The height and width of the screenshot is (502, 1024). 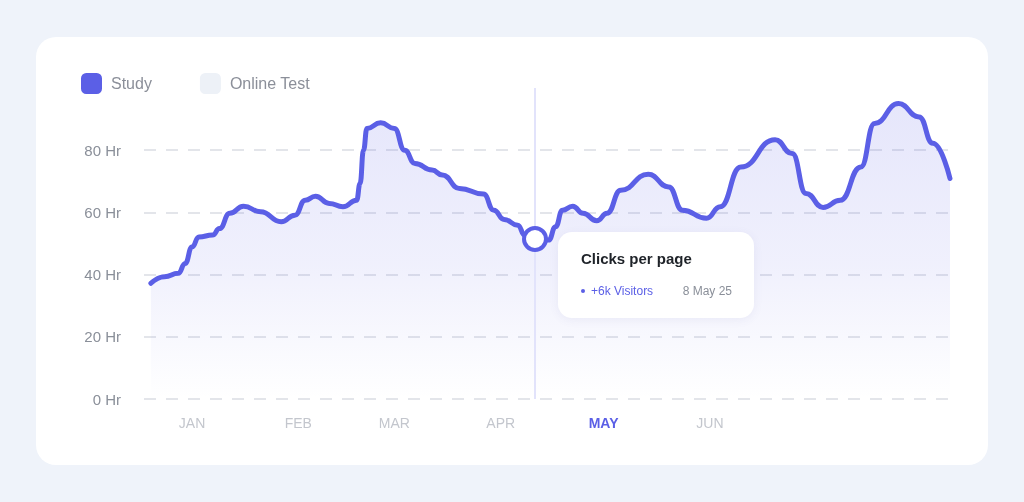 What do you see at coordinates (707, 290) in the screenshot?
I see `annotation: 8 May 25` at bounding box center [707, 290].